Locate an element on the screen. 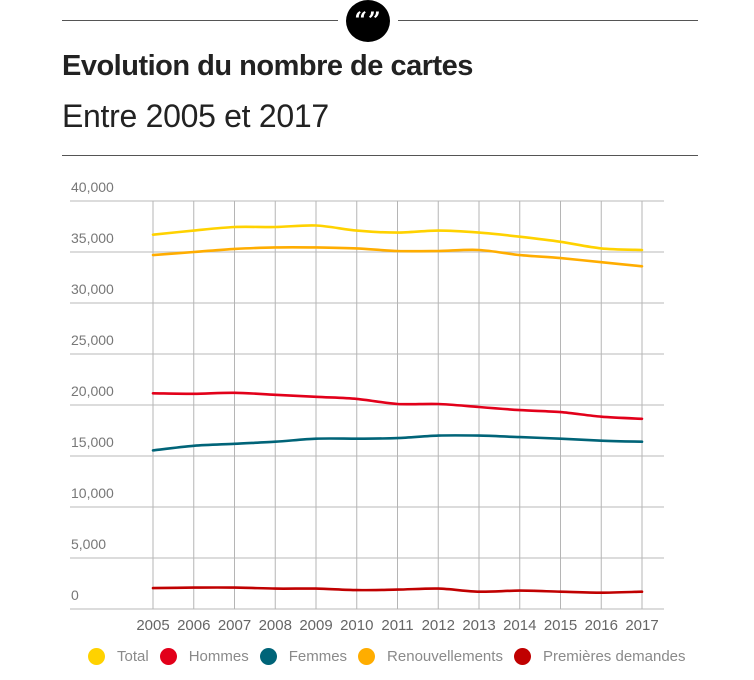 The height and width of the screenshot is (680, 754). x-tick-label: 2010 is located at coordinates (356, 625).